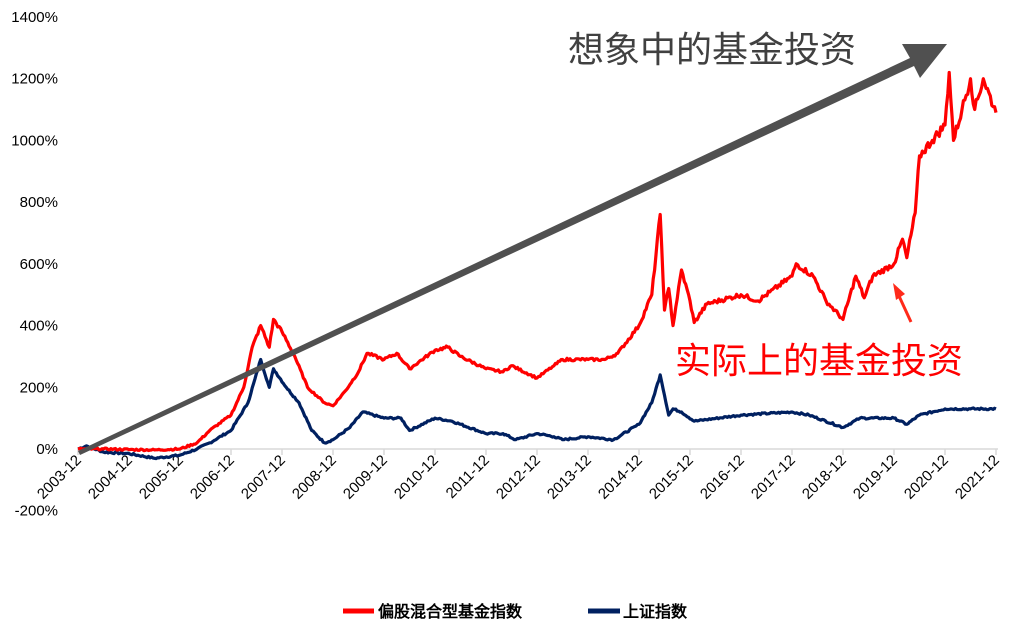 The height and width of the screenshot is (634, 1027). Describe the element at coordinates (655, 611) in the screenshot. I see `legend-label-index: 上证指数` at that location.